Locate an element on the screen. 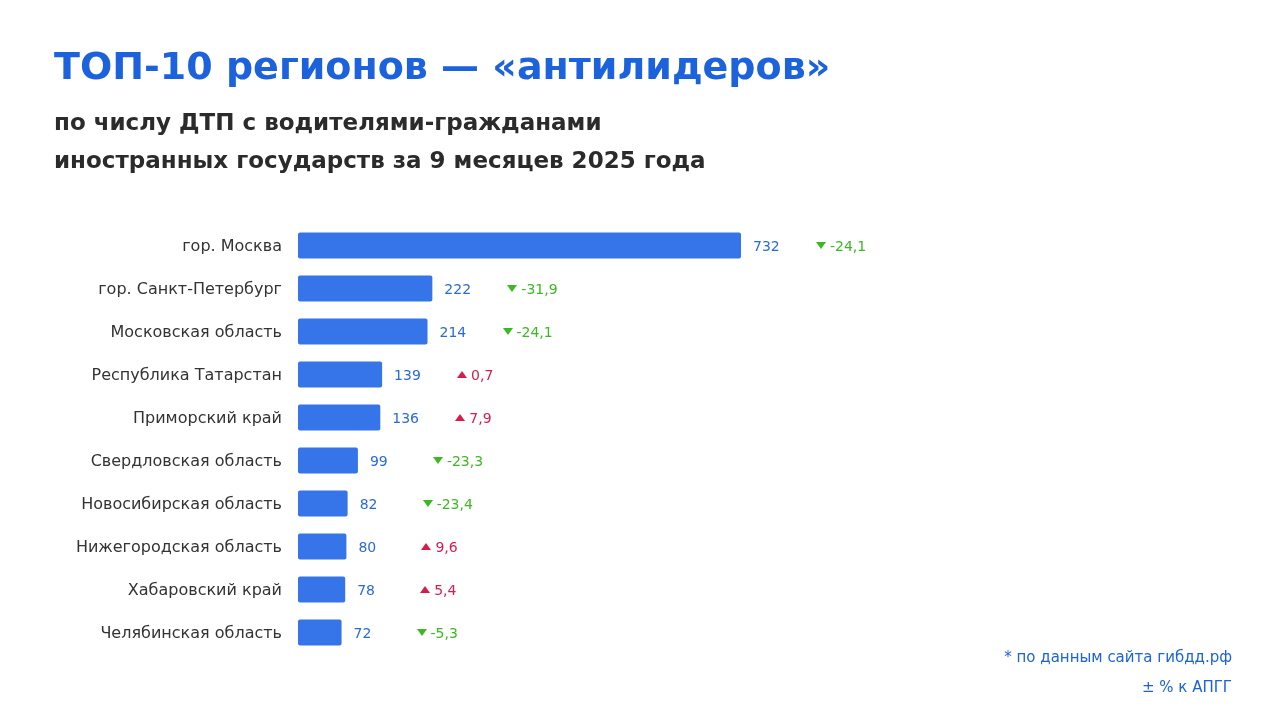 The width and height of the screenshot is (1280, 720). y-tick-label: Новосибирская область is located at coordinates (181, 503).